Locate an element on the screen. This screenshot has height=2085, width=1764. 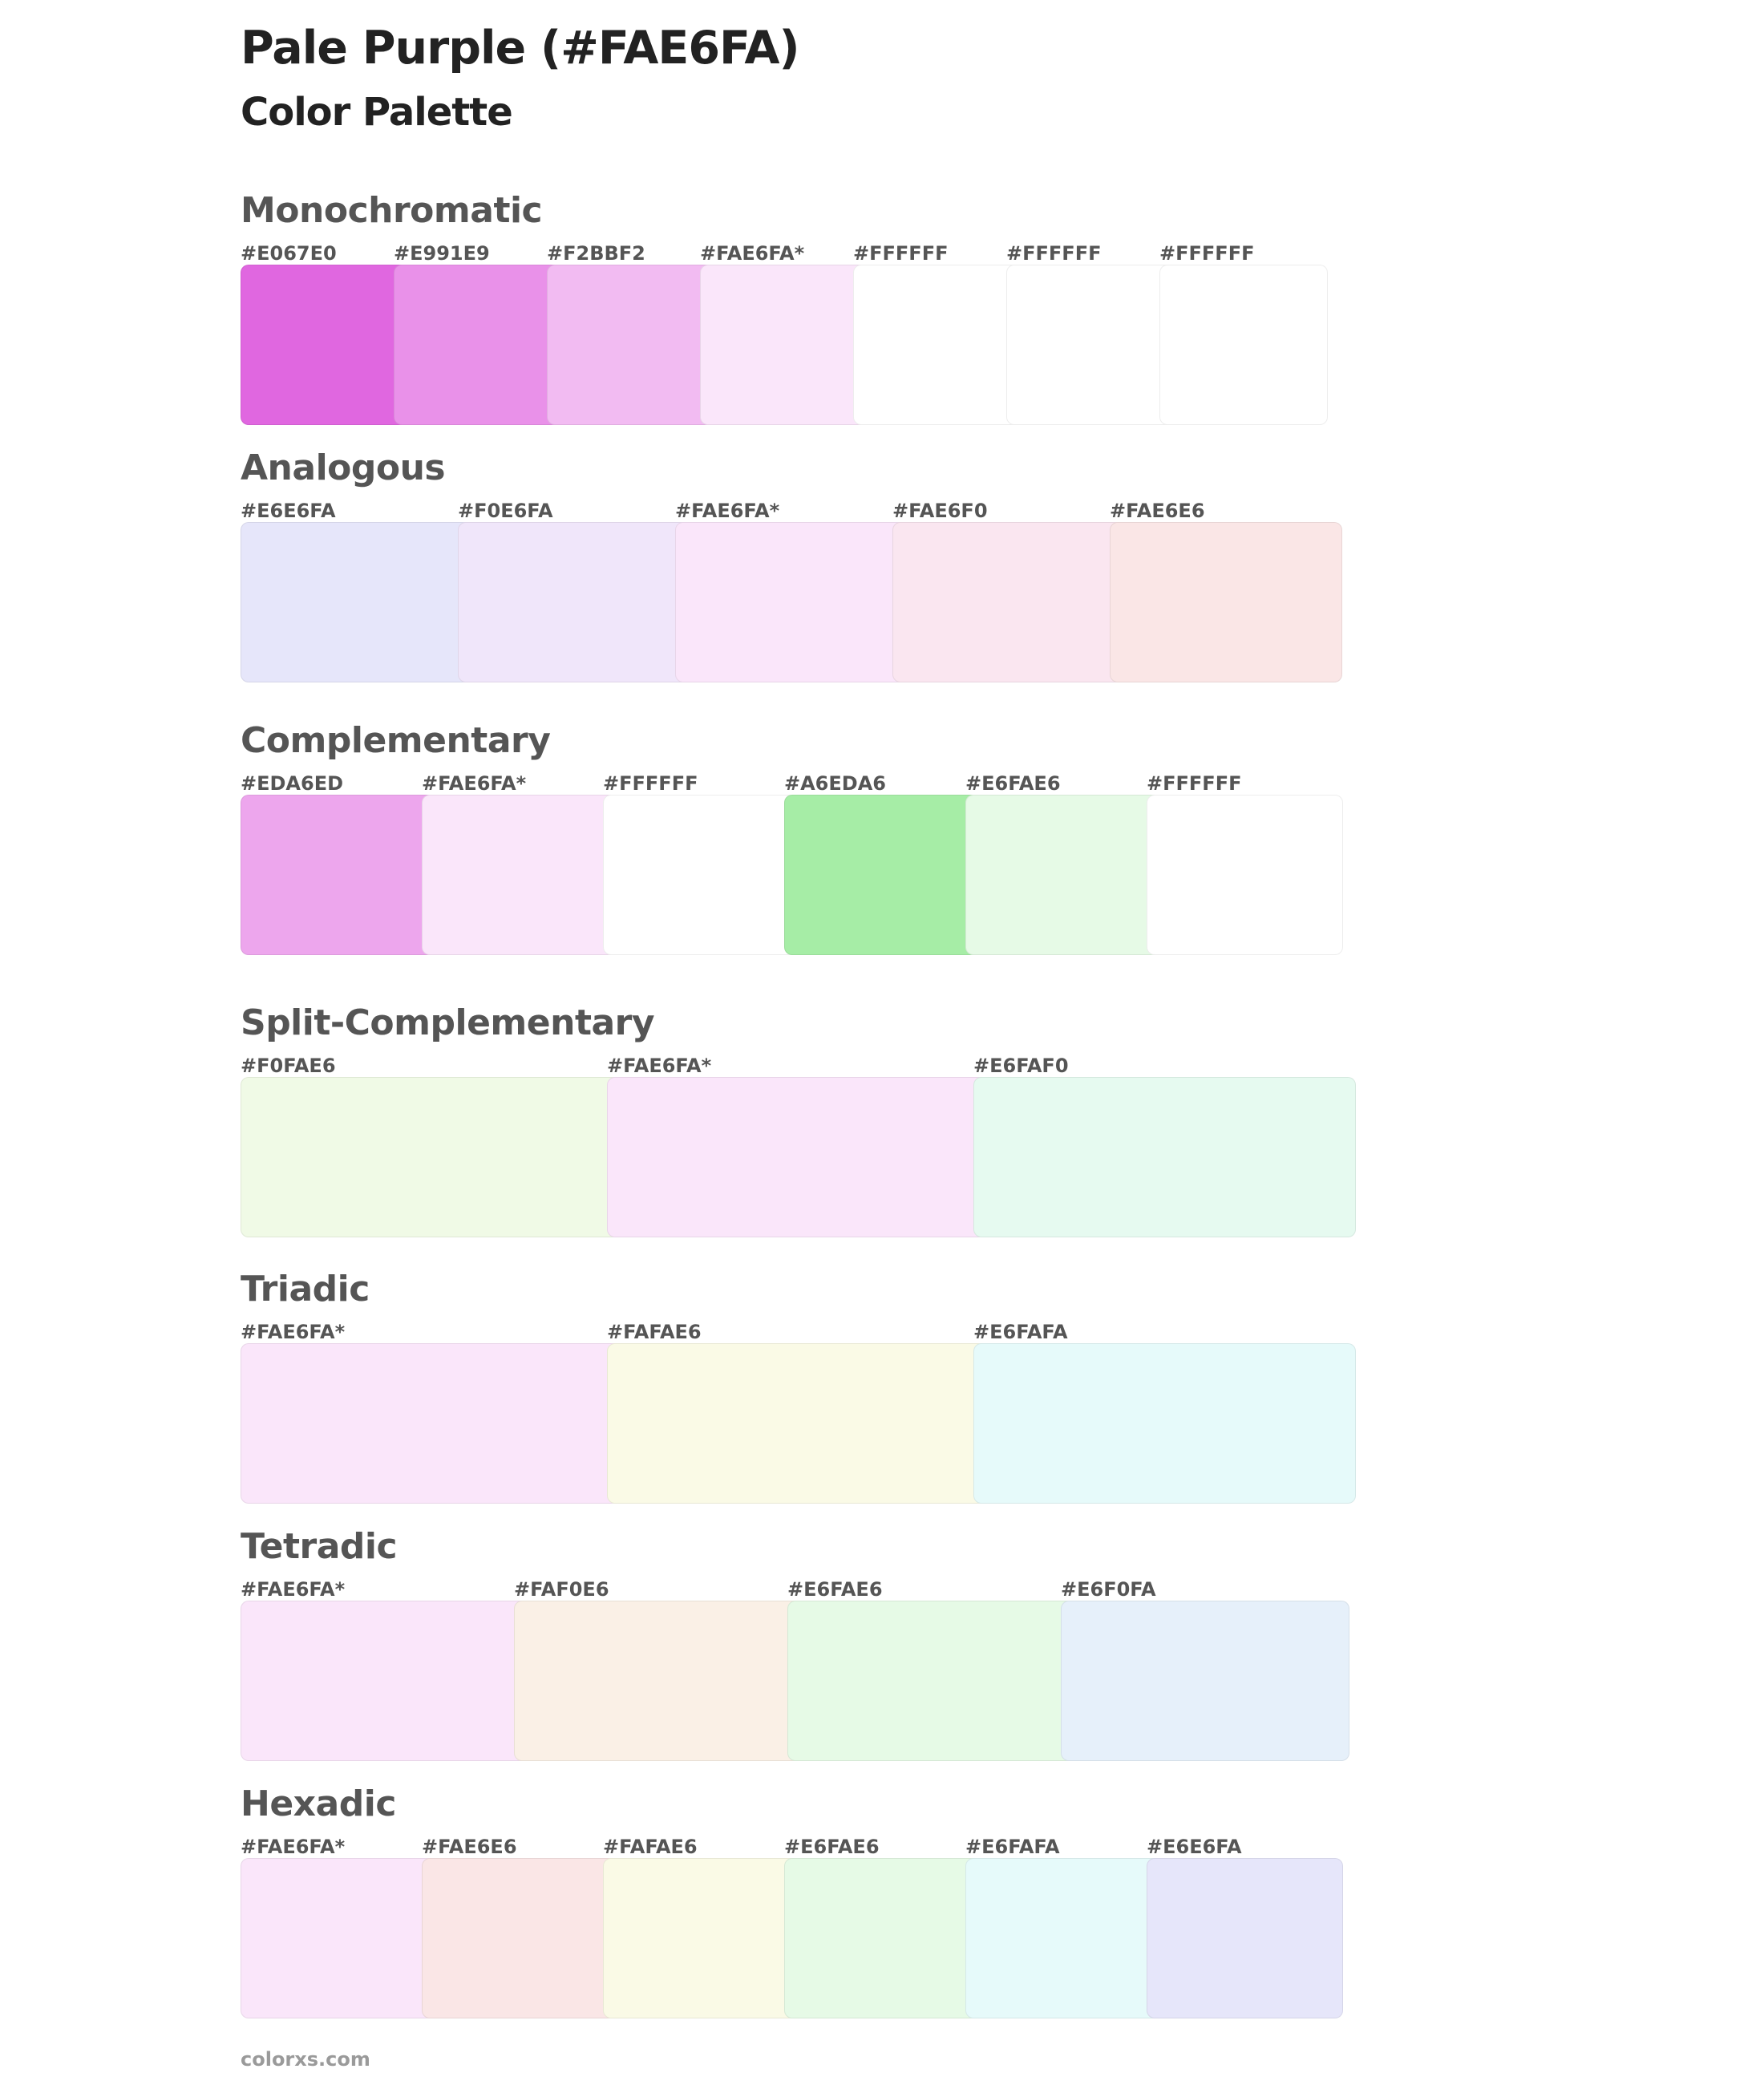
swatch-label: #F0E6FA is located at coordinates (505, 511).